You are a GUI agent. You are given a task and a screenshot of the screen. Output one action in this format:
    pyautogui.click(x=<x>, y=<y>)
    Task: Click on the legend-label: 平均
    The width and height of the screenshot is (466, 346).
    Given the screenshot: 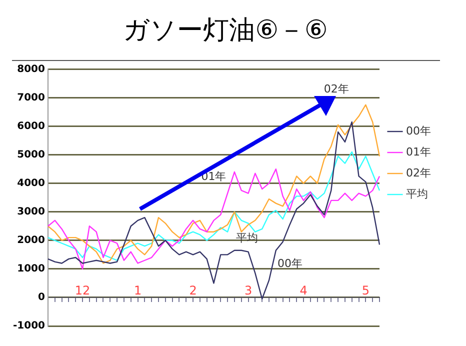 What is the action you would take?
    pyautogui.click(x=417, y=193)
    